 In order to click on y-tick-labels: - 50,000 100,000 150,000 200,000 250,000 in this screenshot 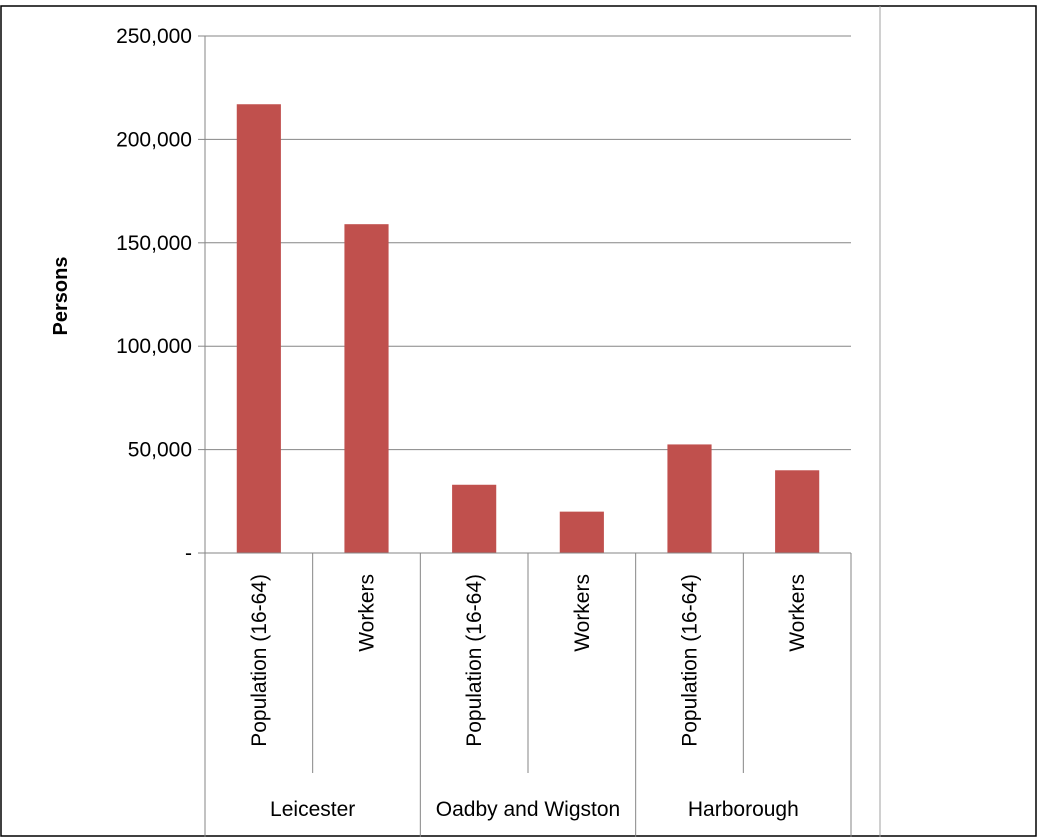, I will do `click(154, 295)`.